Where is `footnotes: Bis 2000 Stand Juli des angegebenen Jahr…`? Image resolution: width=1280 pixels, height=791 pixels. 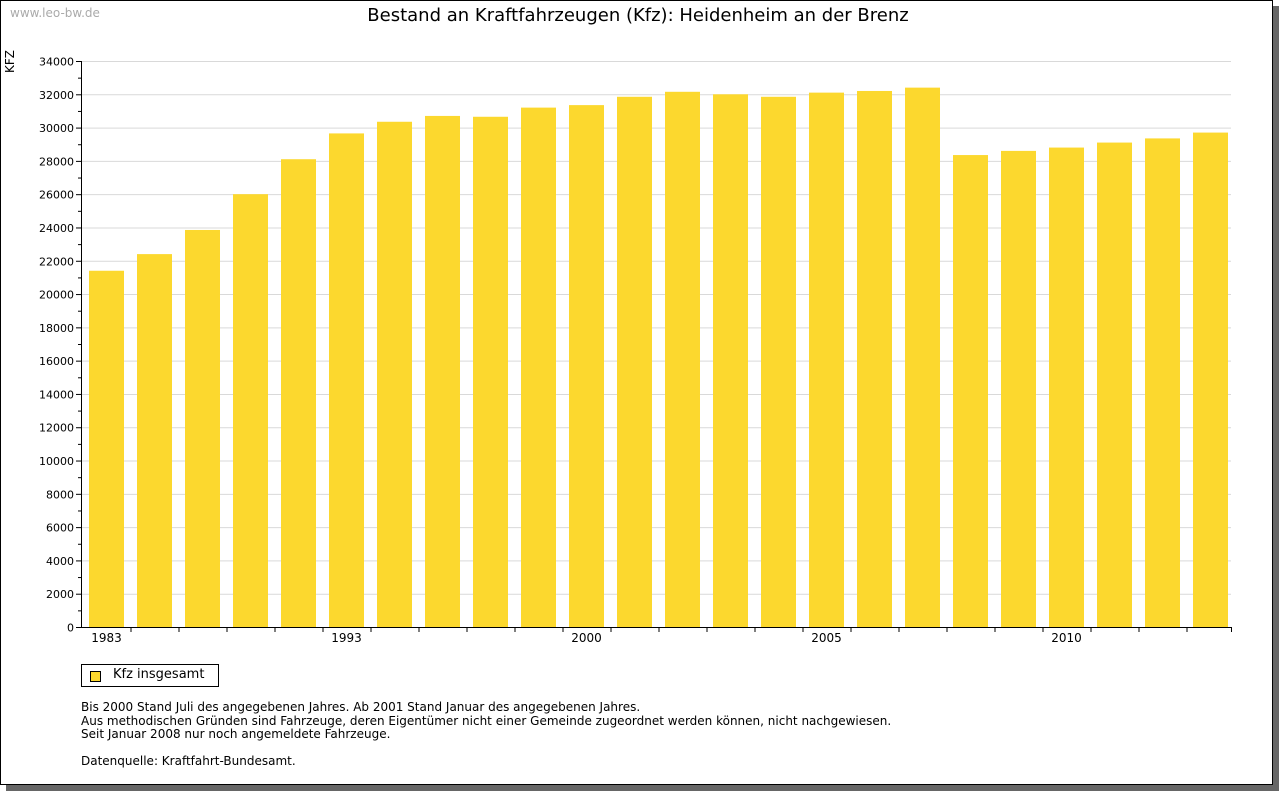 footnotes: Bis 2000 Stand Juli des angegebenen Jahr… is located at coordinates (486, 734).